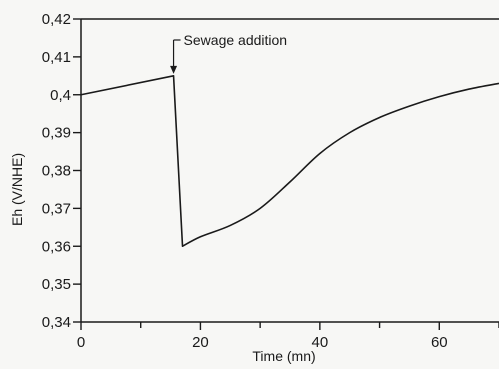  I want to click on y-tick-label: 0,34, so click(56, 322).